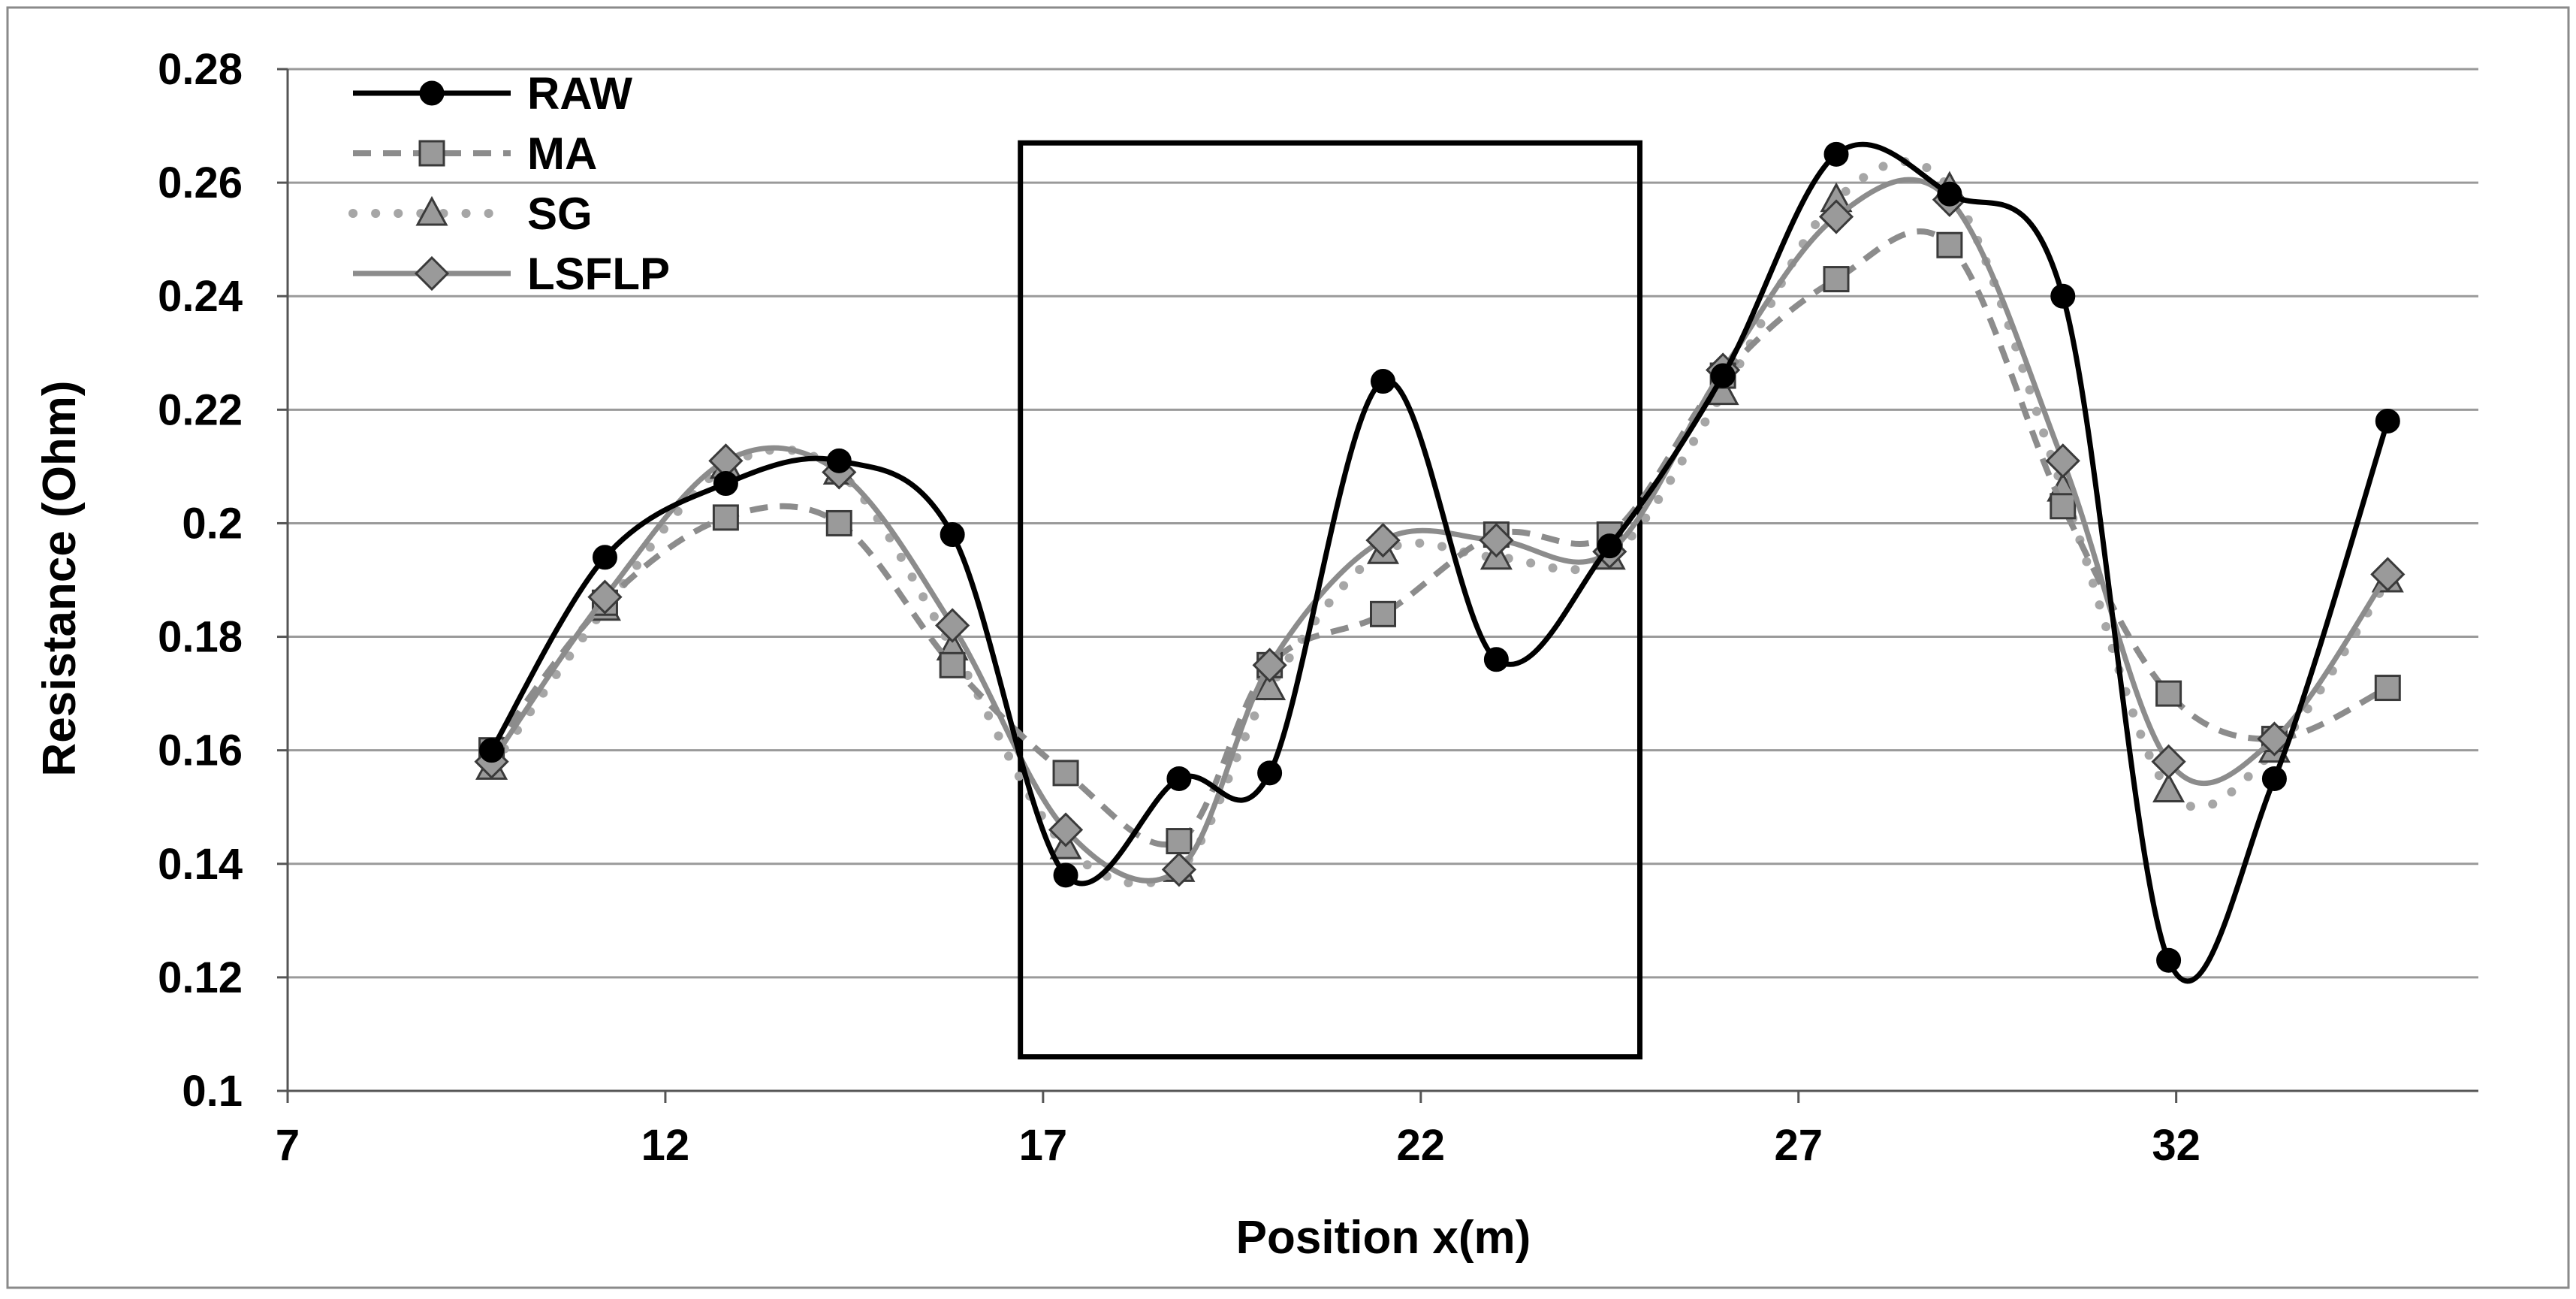  Describe the element at coordinates (475, 153) in the screenshot. I see `legend-item-ma: MA` at that location.